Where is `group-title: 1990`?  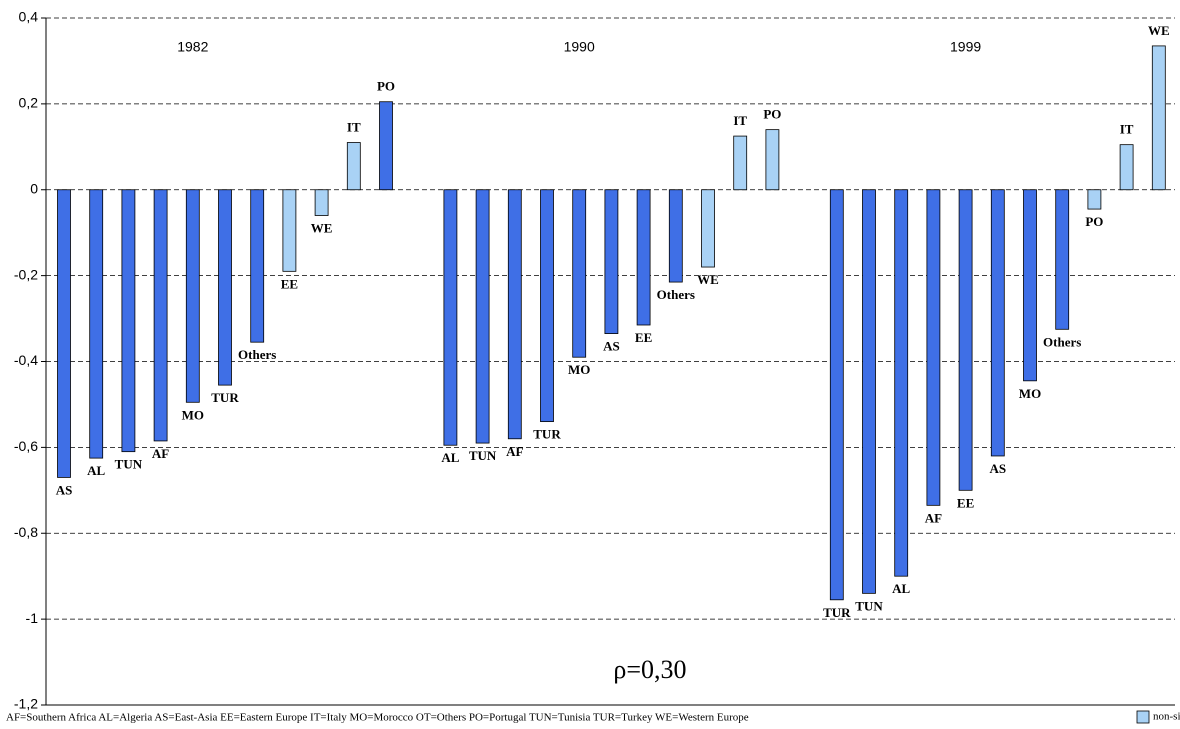
group-title: 1990 is located at coordinates (579, 47).